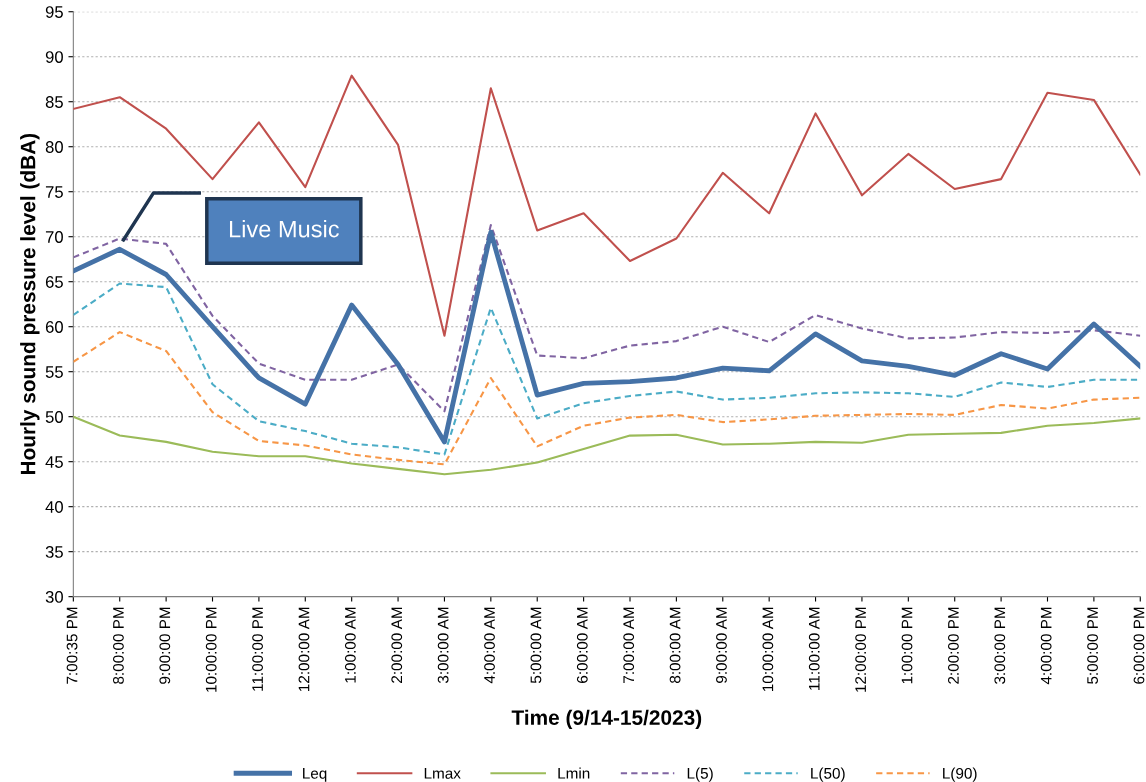 This screenshot has height=782, width=1146. What do you see at coordinates (54, 102) in the screenshot?
I see `y-tick-label: 85` at bounding box center [54, 102].